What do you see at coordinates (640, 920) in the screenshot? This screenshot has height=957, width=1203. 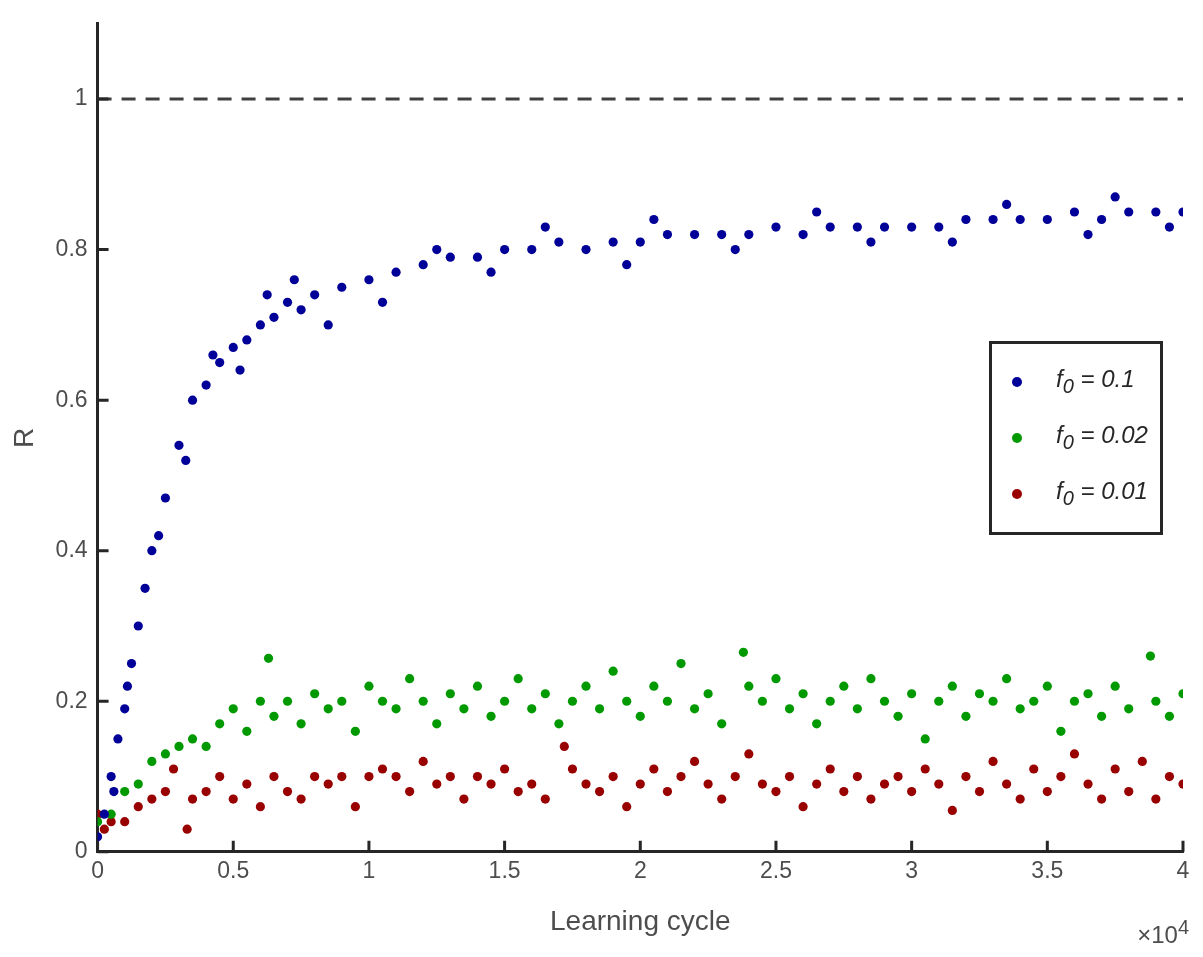 I see `x-axis-title: Learning cycle` at bounding box center [640, 920].